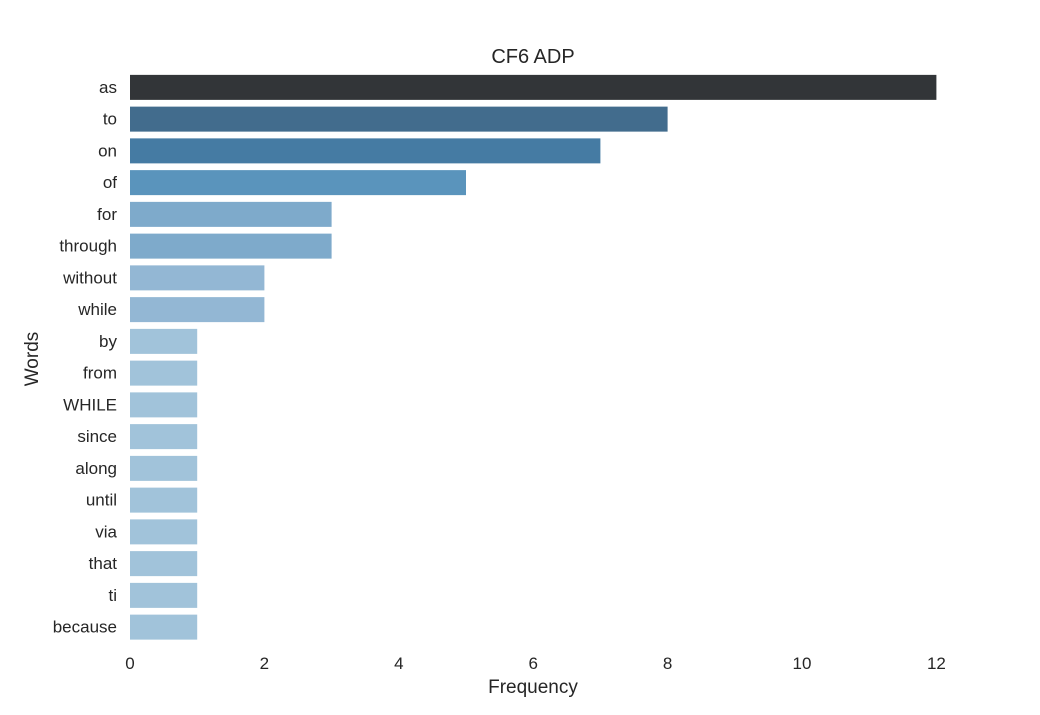  What do you see at coordinates (96, 468) in the screenshot?
I see `y-tick-label: along` at bounding box center [96, 468].